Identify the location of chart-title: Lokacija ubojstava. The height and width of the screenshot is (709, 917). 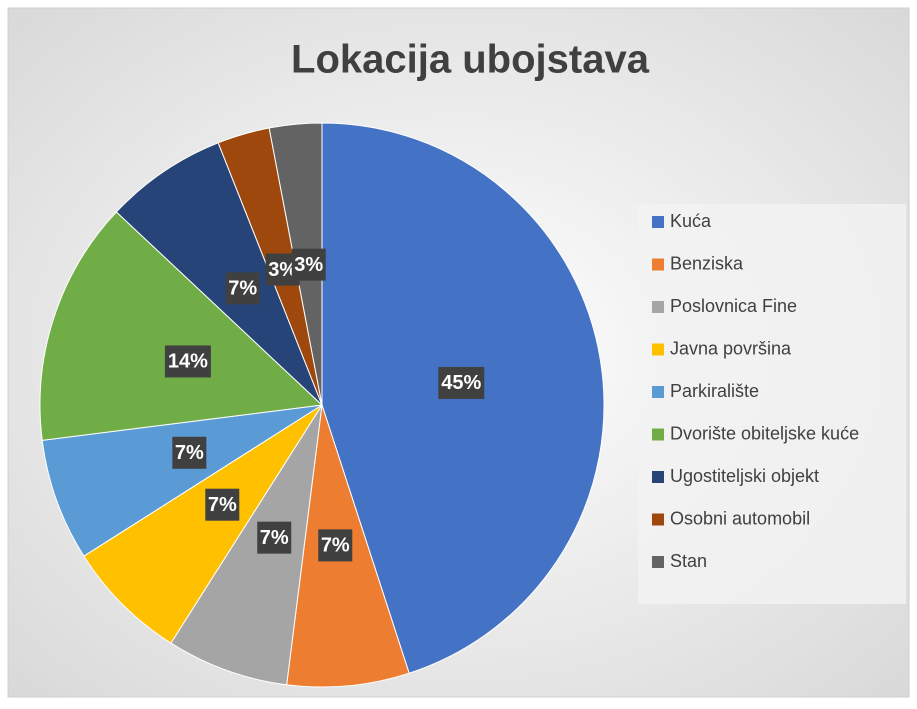
(470, 60).